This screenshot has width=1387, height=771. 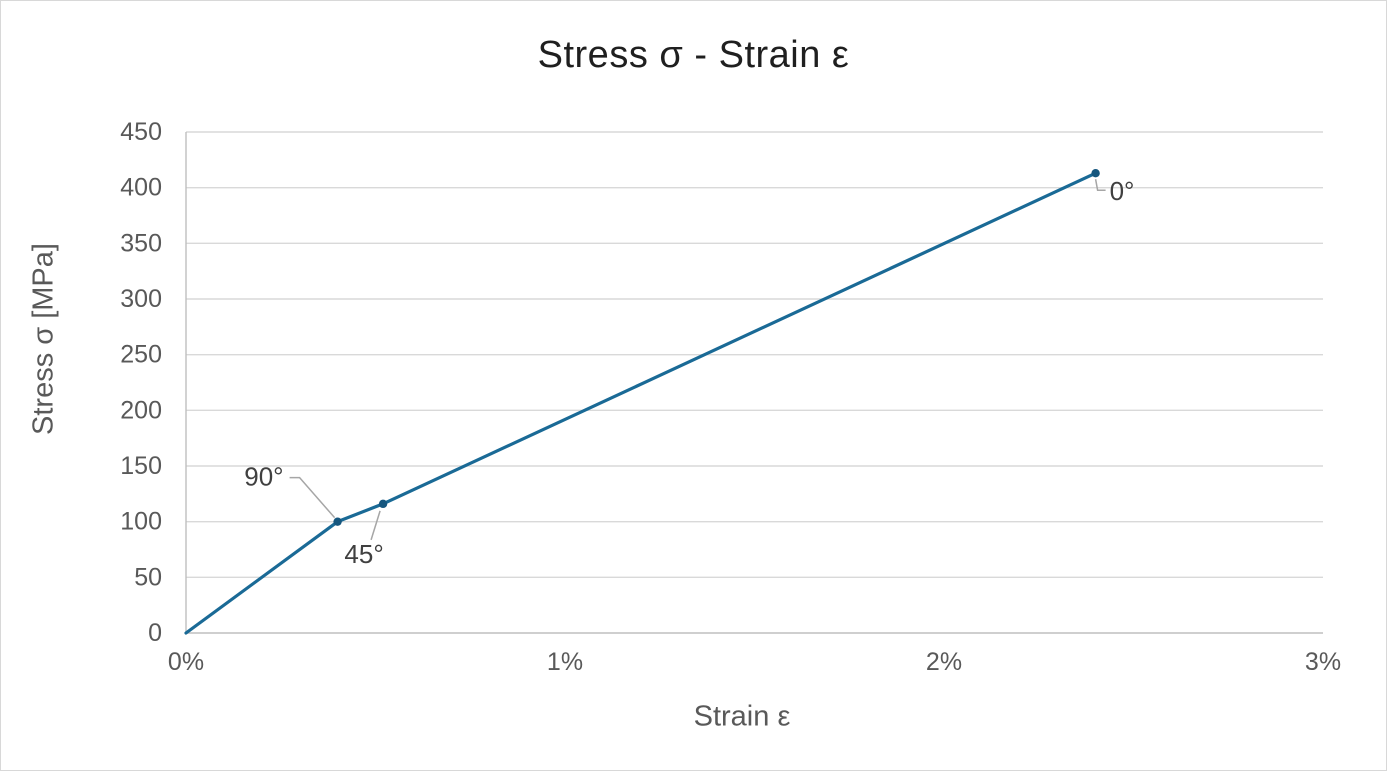 What do you see at coordinates (141, 466) in the screenshot?
I see `y-tick-label: 150` at bounding box center [141, 466].